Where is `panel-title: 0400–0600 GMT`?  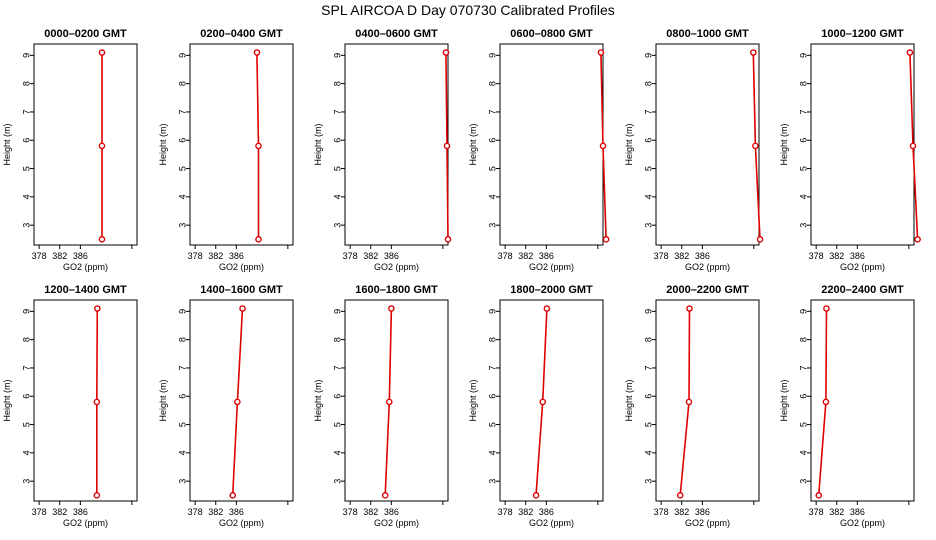
panel-title: 0400–0600 GMT is located at coordinates (396, 34).